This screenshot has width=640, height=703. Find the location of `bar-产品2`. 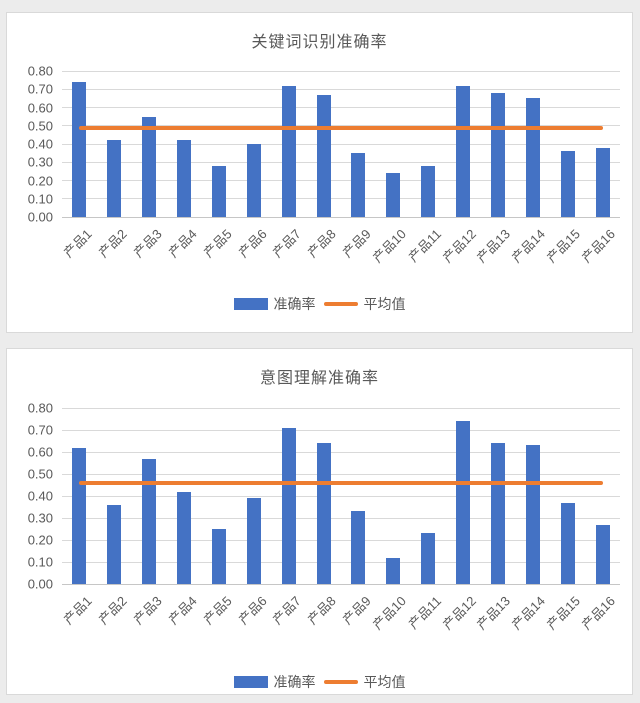

bar-产品2 is located at coordinates (114, 544).